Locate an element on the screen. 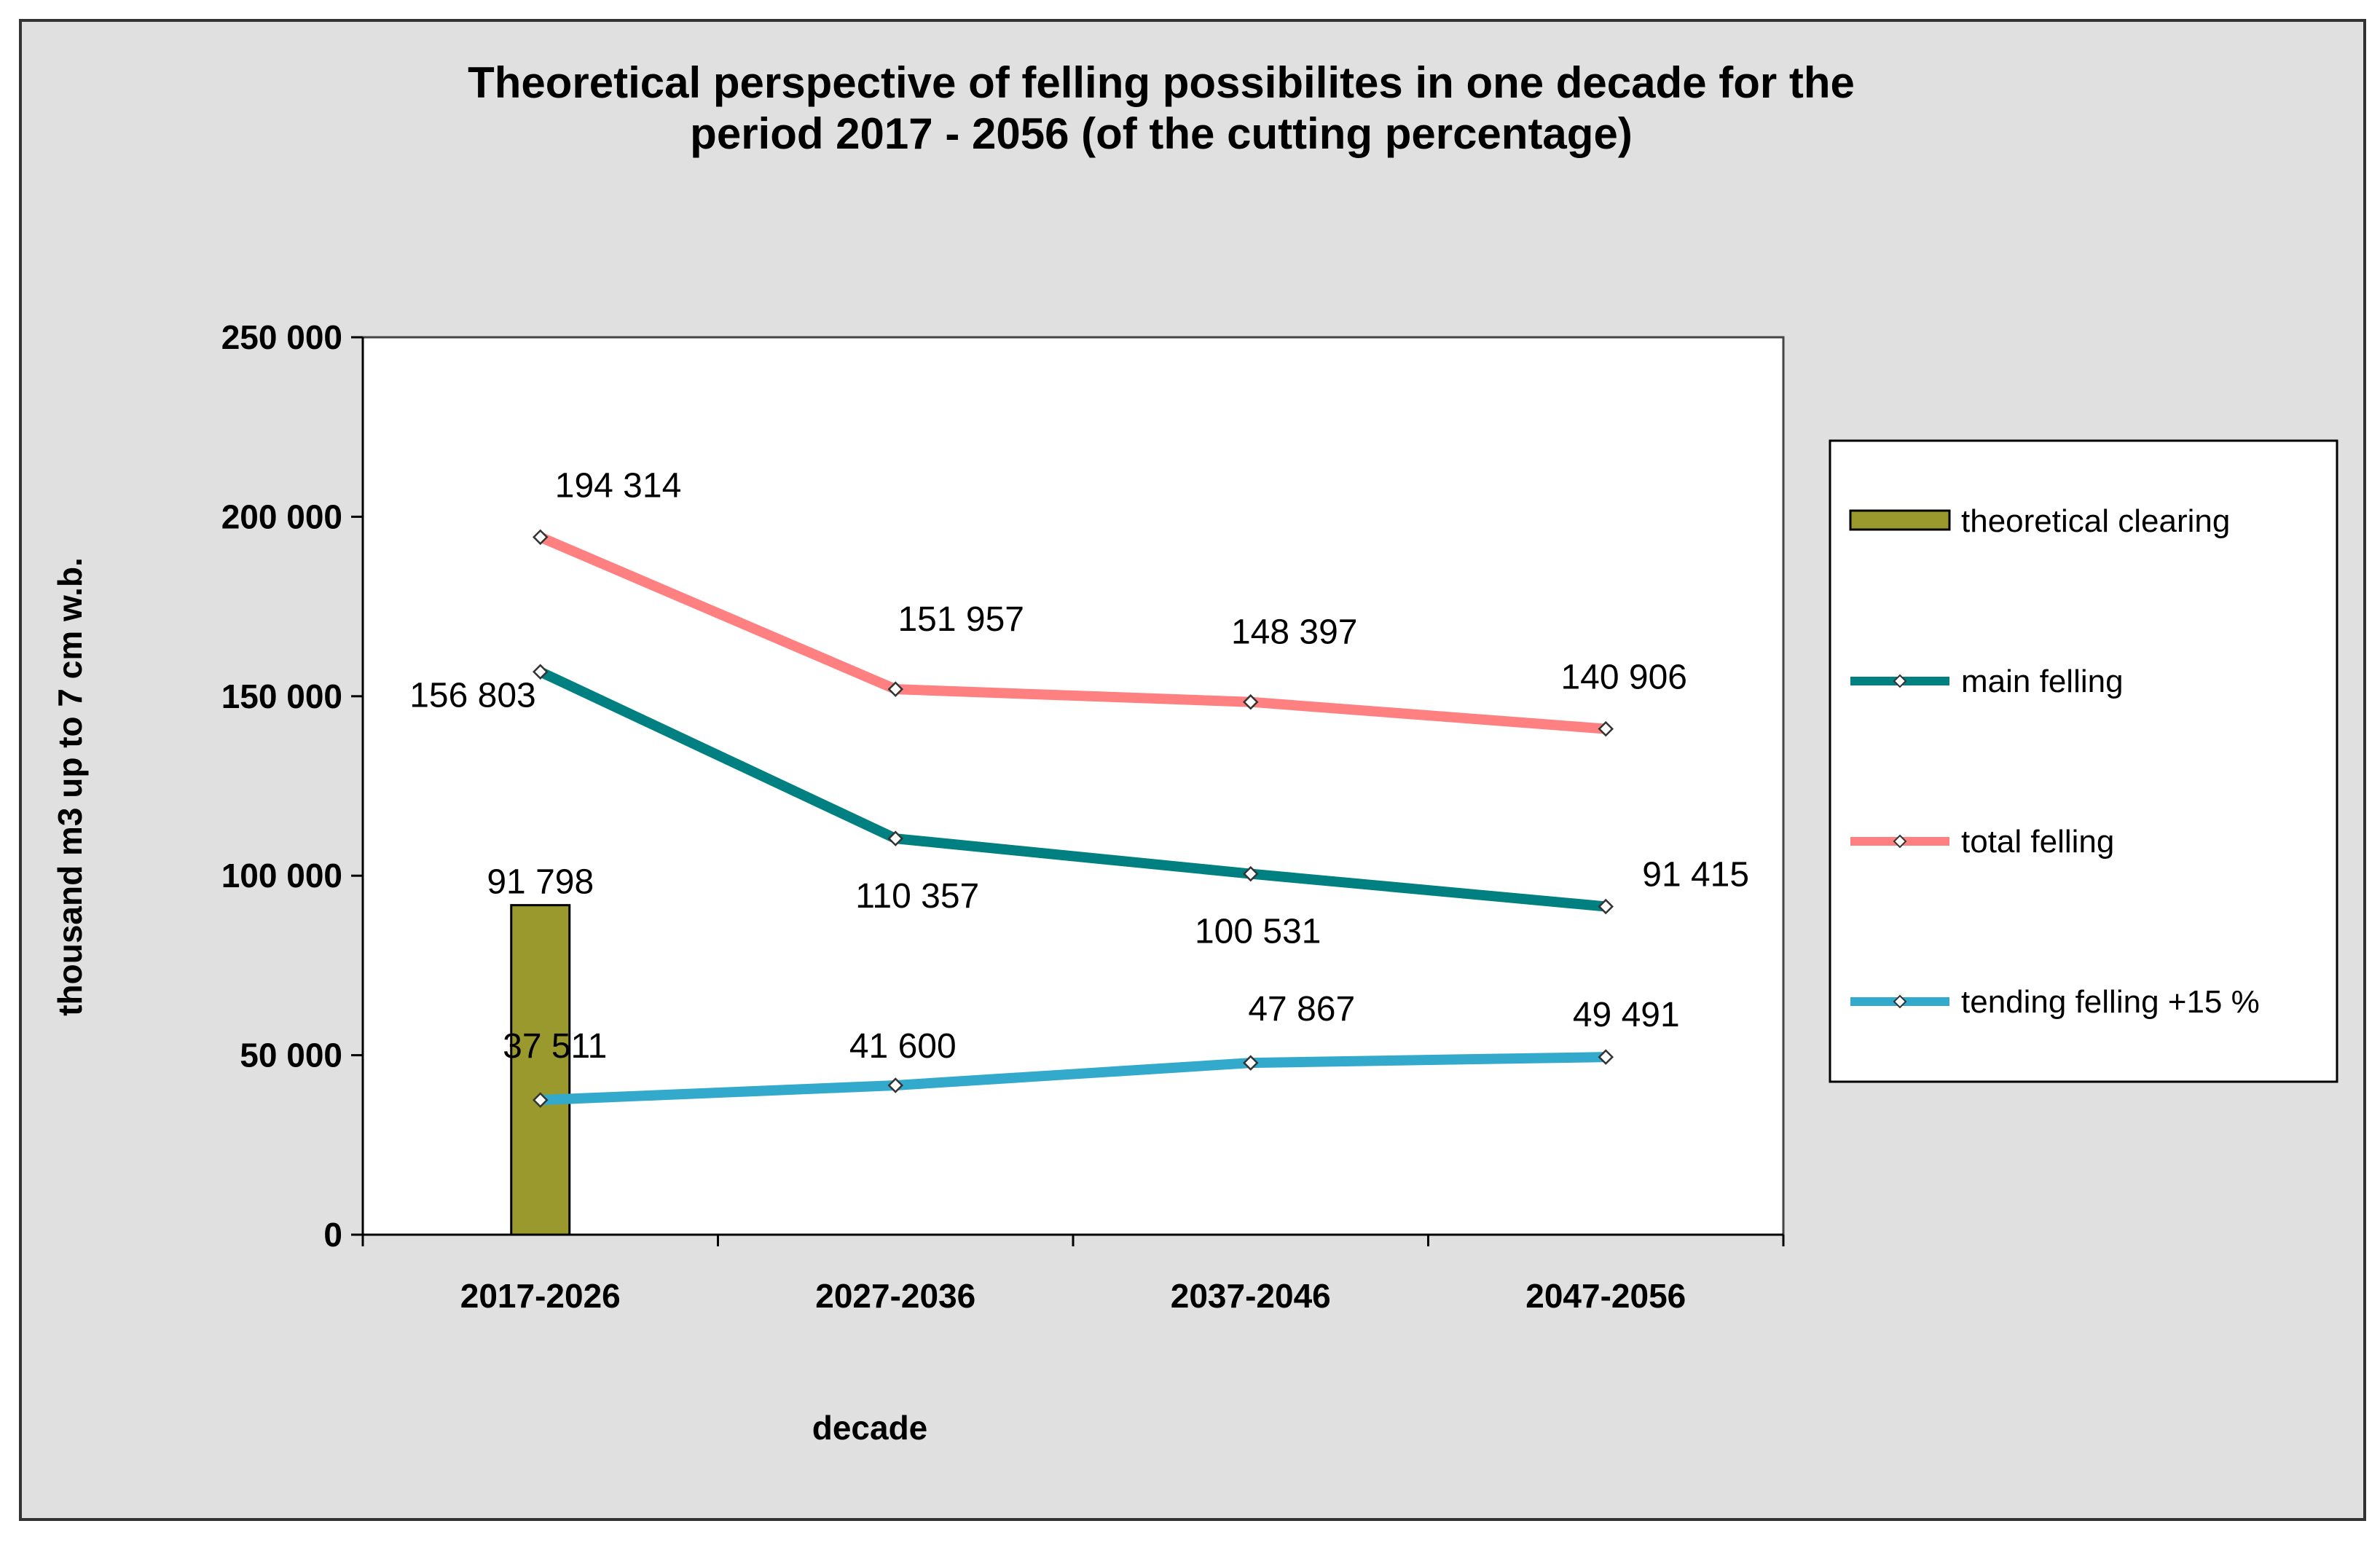 Image resolution: width=2380 pixels, height=1545 pixels. x-tick-label: 2037-2046 is located at coordinates (1251, 1296).